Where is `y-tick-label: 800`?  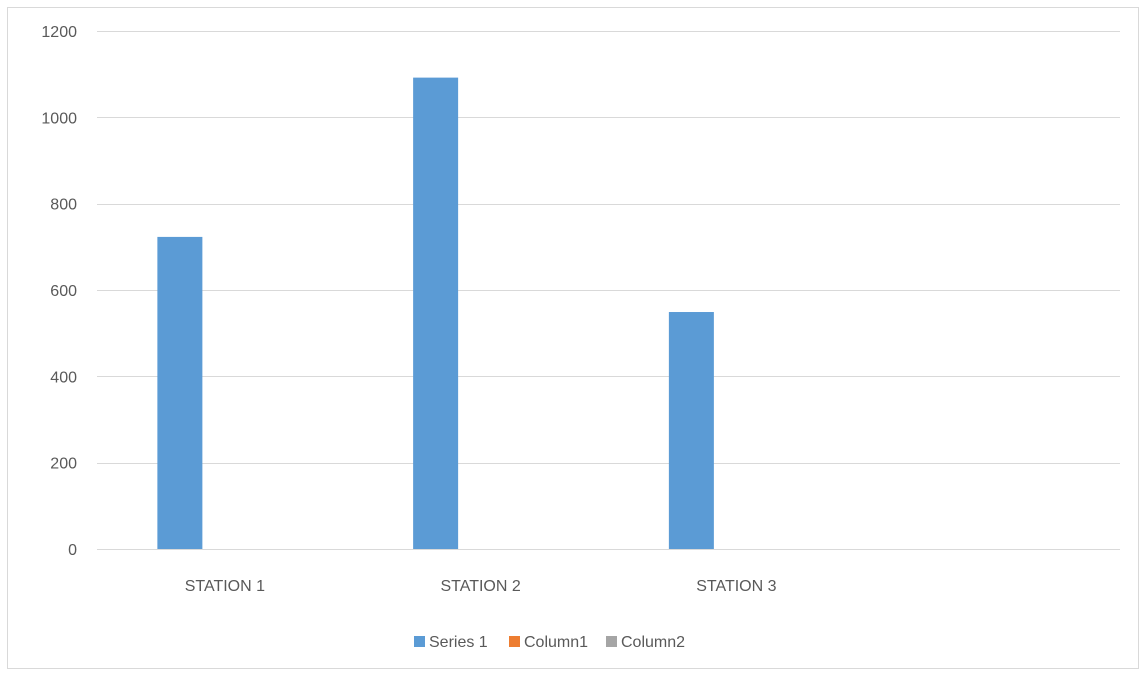 y-tick-label: 800 is located at coordinates (63, 205).